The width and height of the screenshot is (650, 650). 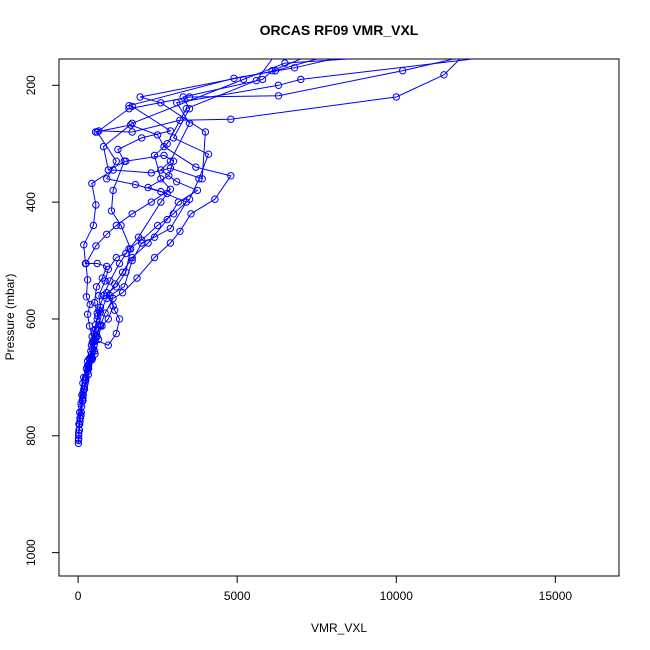 What do you see at coordinates (237, 596) in the screenshot?
I see `x-tick-label: 5000` at bounding box center [237, 596].